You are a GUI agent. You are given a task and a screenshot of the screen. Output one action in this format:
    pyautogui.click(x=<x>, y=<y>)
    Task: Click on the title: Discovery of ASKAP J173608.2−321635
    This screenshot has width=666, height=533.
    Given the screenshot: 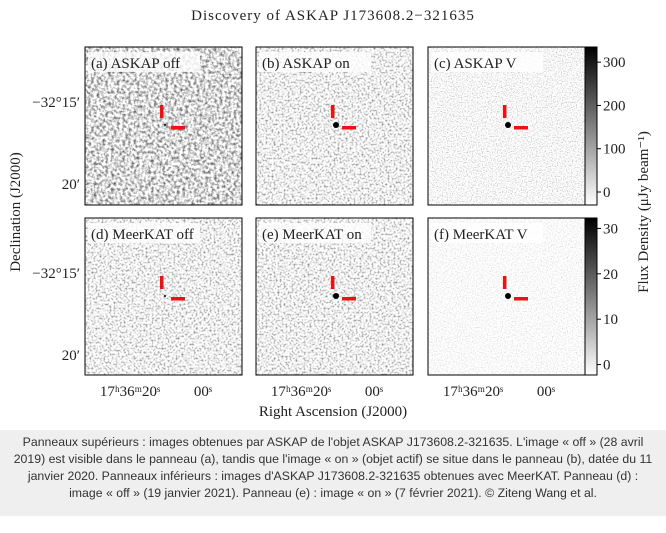 What is the action you would take?
    pyautogui.click(x=333, y=16)
    